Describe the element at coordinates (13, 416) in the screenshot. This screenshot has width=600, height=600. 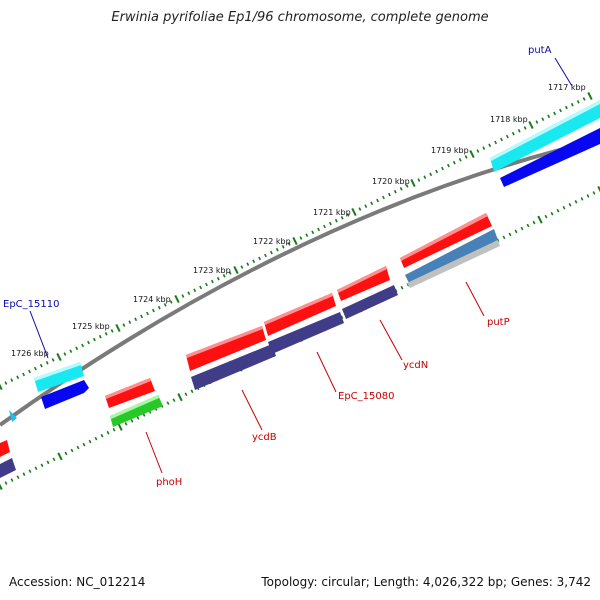
I see `gene-small-arrow` at that location.